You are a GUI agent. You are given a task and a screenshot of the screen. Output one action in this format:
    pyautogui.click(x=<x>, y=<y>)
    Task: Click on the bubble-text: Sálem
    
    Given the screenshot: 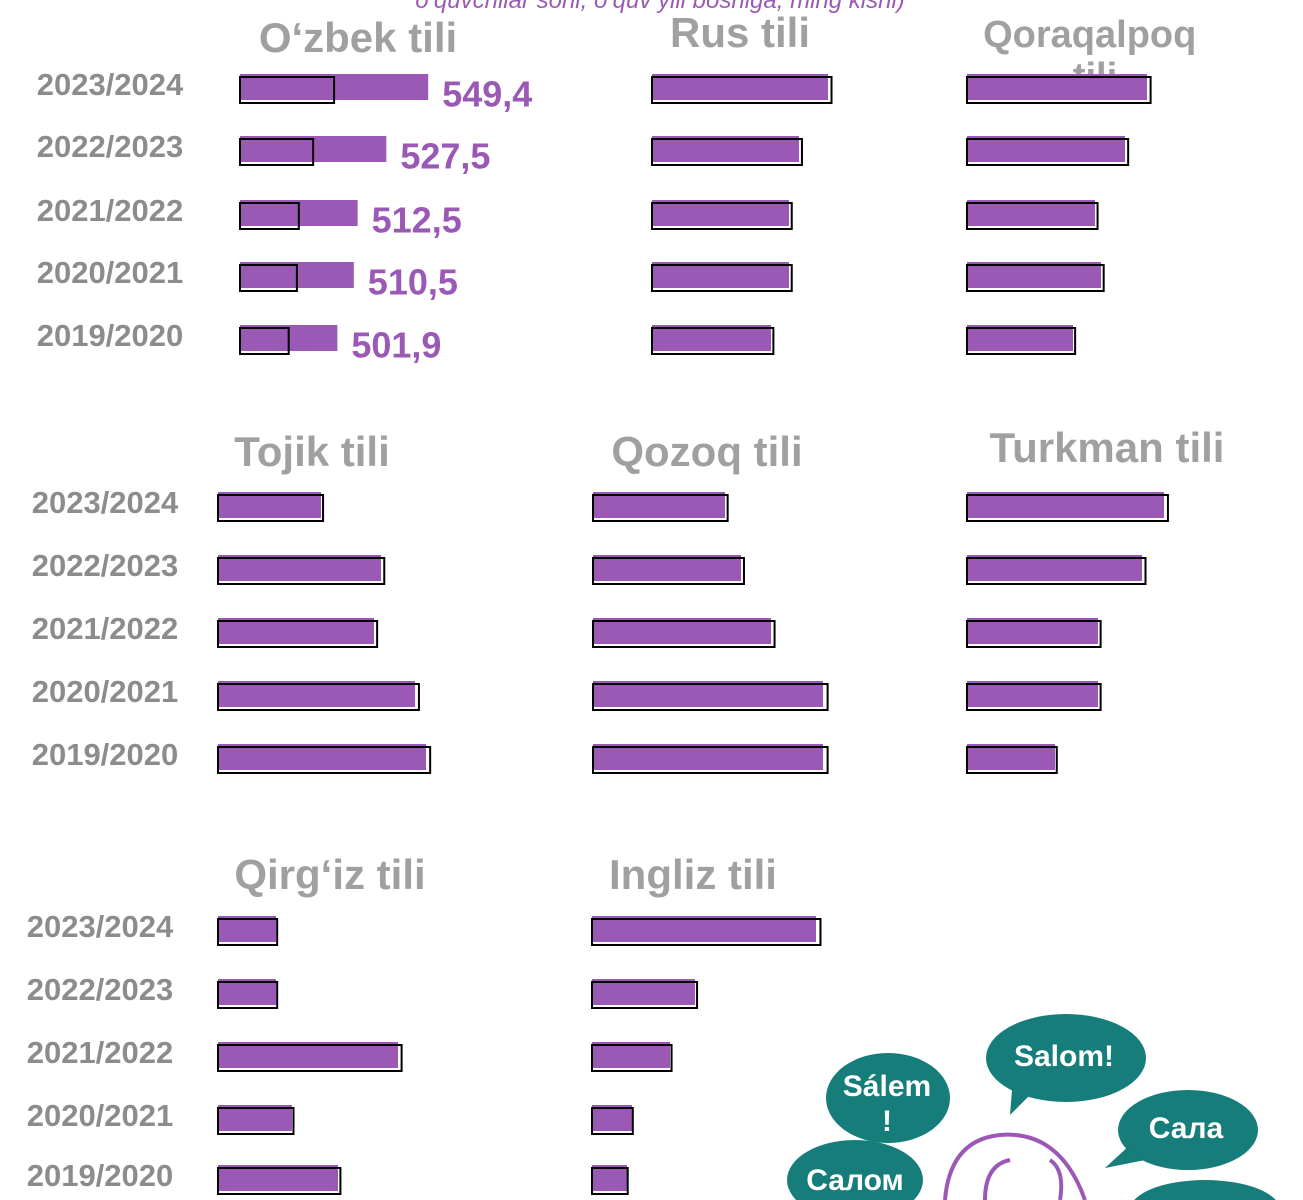 What is the action you would take?
    pyautogui.click(x=887, y=1086)
    